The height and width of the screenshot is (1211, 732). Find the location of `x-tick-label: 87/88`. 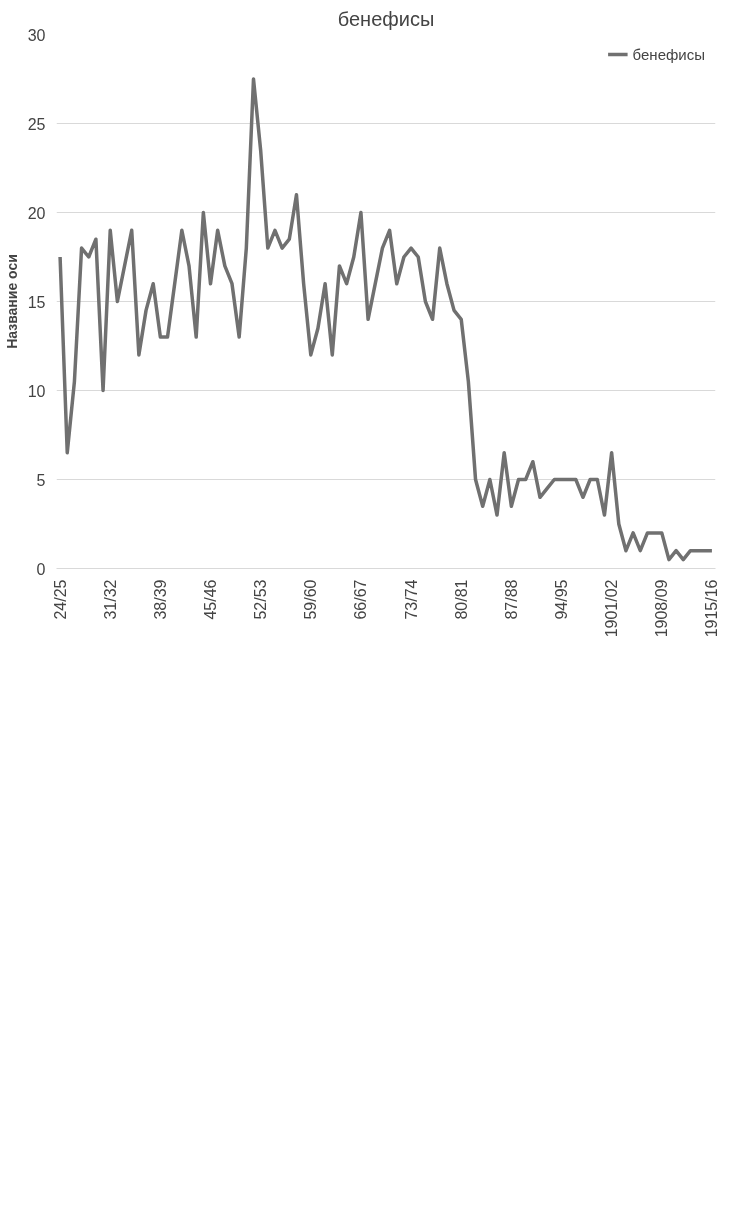

x-tick-label: 87/88 is located at coordinates (511, 599).